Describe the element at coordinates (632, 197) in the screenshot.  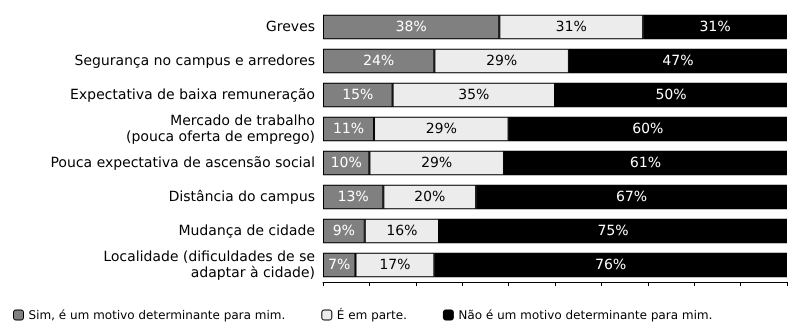
I see `data-label: 67%` at that location.